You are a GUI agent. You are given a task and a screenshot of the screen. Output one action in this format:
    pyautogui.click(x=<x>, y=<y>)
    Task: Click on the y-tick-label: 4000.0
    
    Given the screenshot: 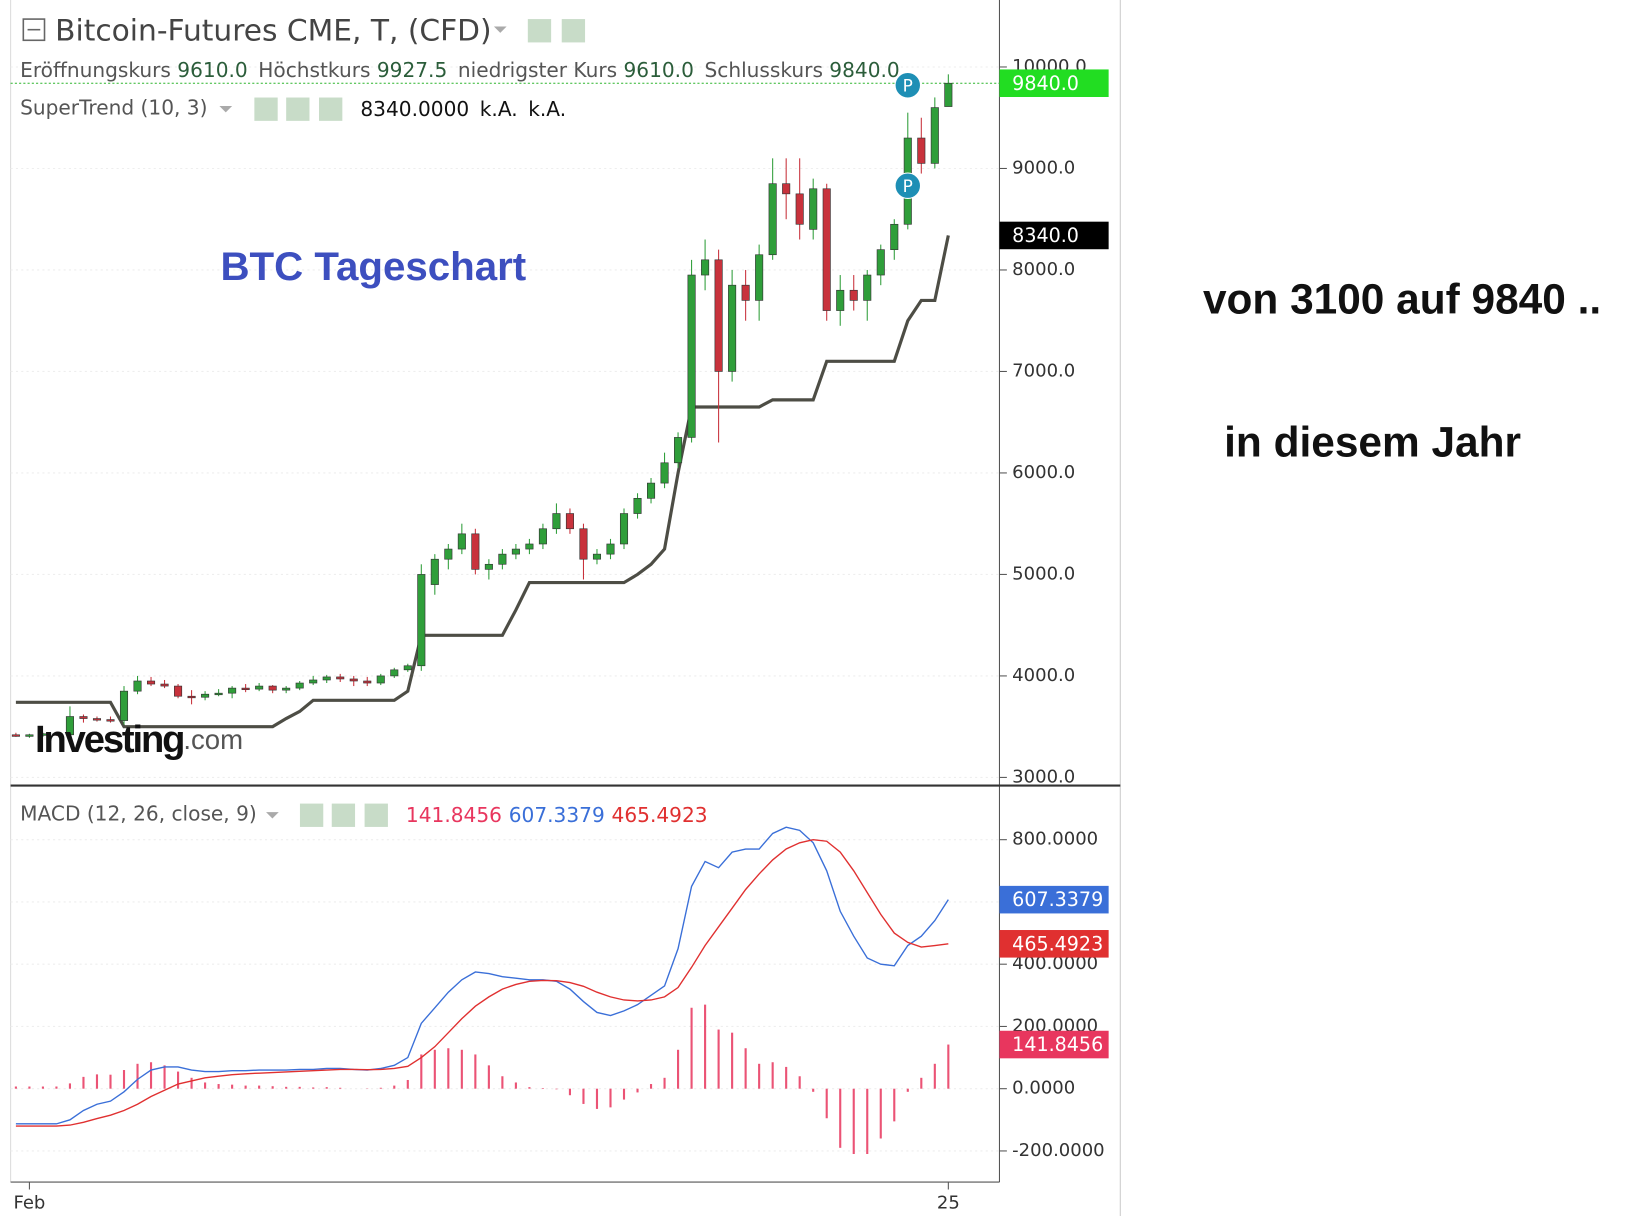 What is the action you would take?
    pyautogui.click(x=1043, y=675)
    